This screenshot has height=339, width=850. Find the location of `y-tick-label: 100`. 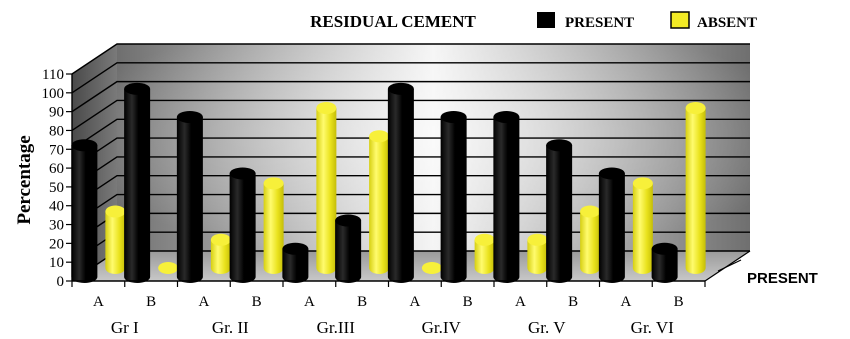

y-tick-label: 100 is located at coordinates (53, 94).